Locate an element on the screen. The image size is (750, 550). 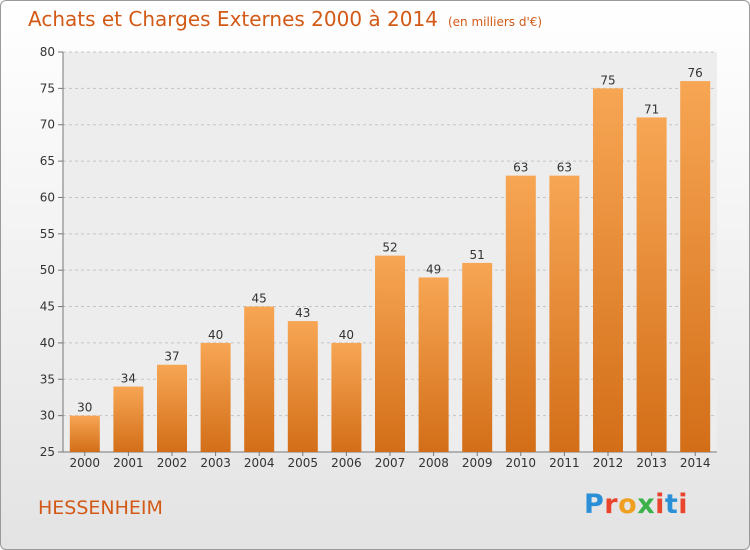
logo-letter: t is located at coordinates (671, 504).